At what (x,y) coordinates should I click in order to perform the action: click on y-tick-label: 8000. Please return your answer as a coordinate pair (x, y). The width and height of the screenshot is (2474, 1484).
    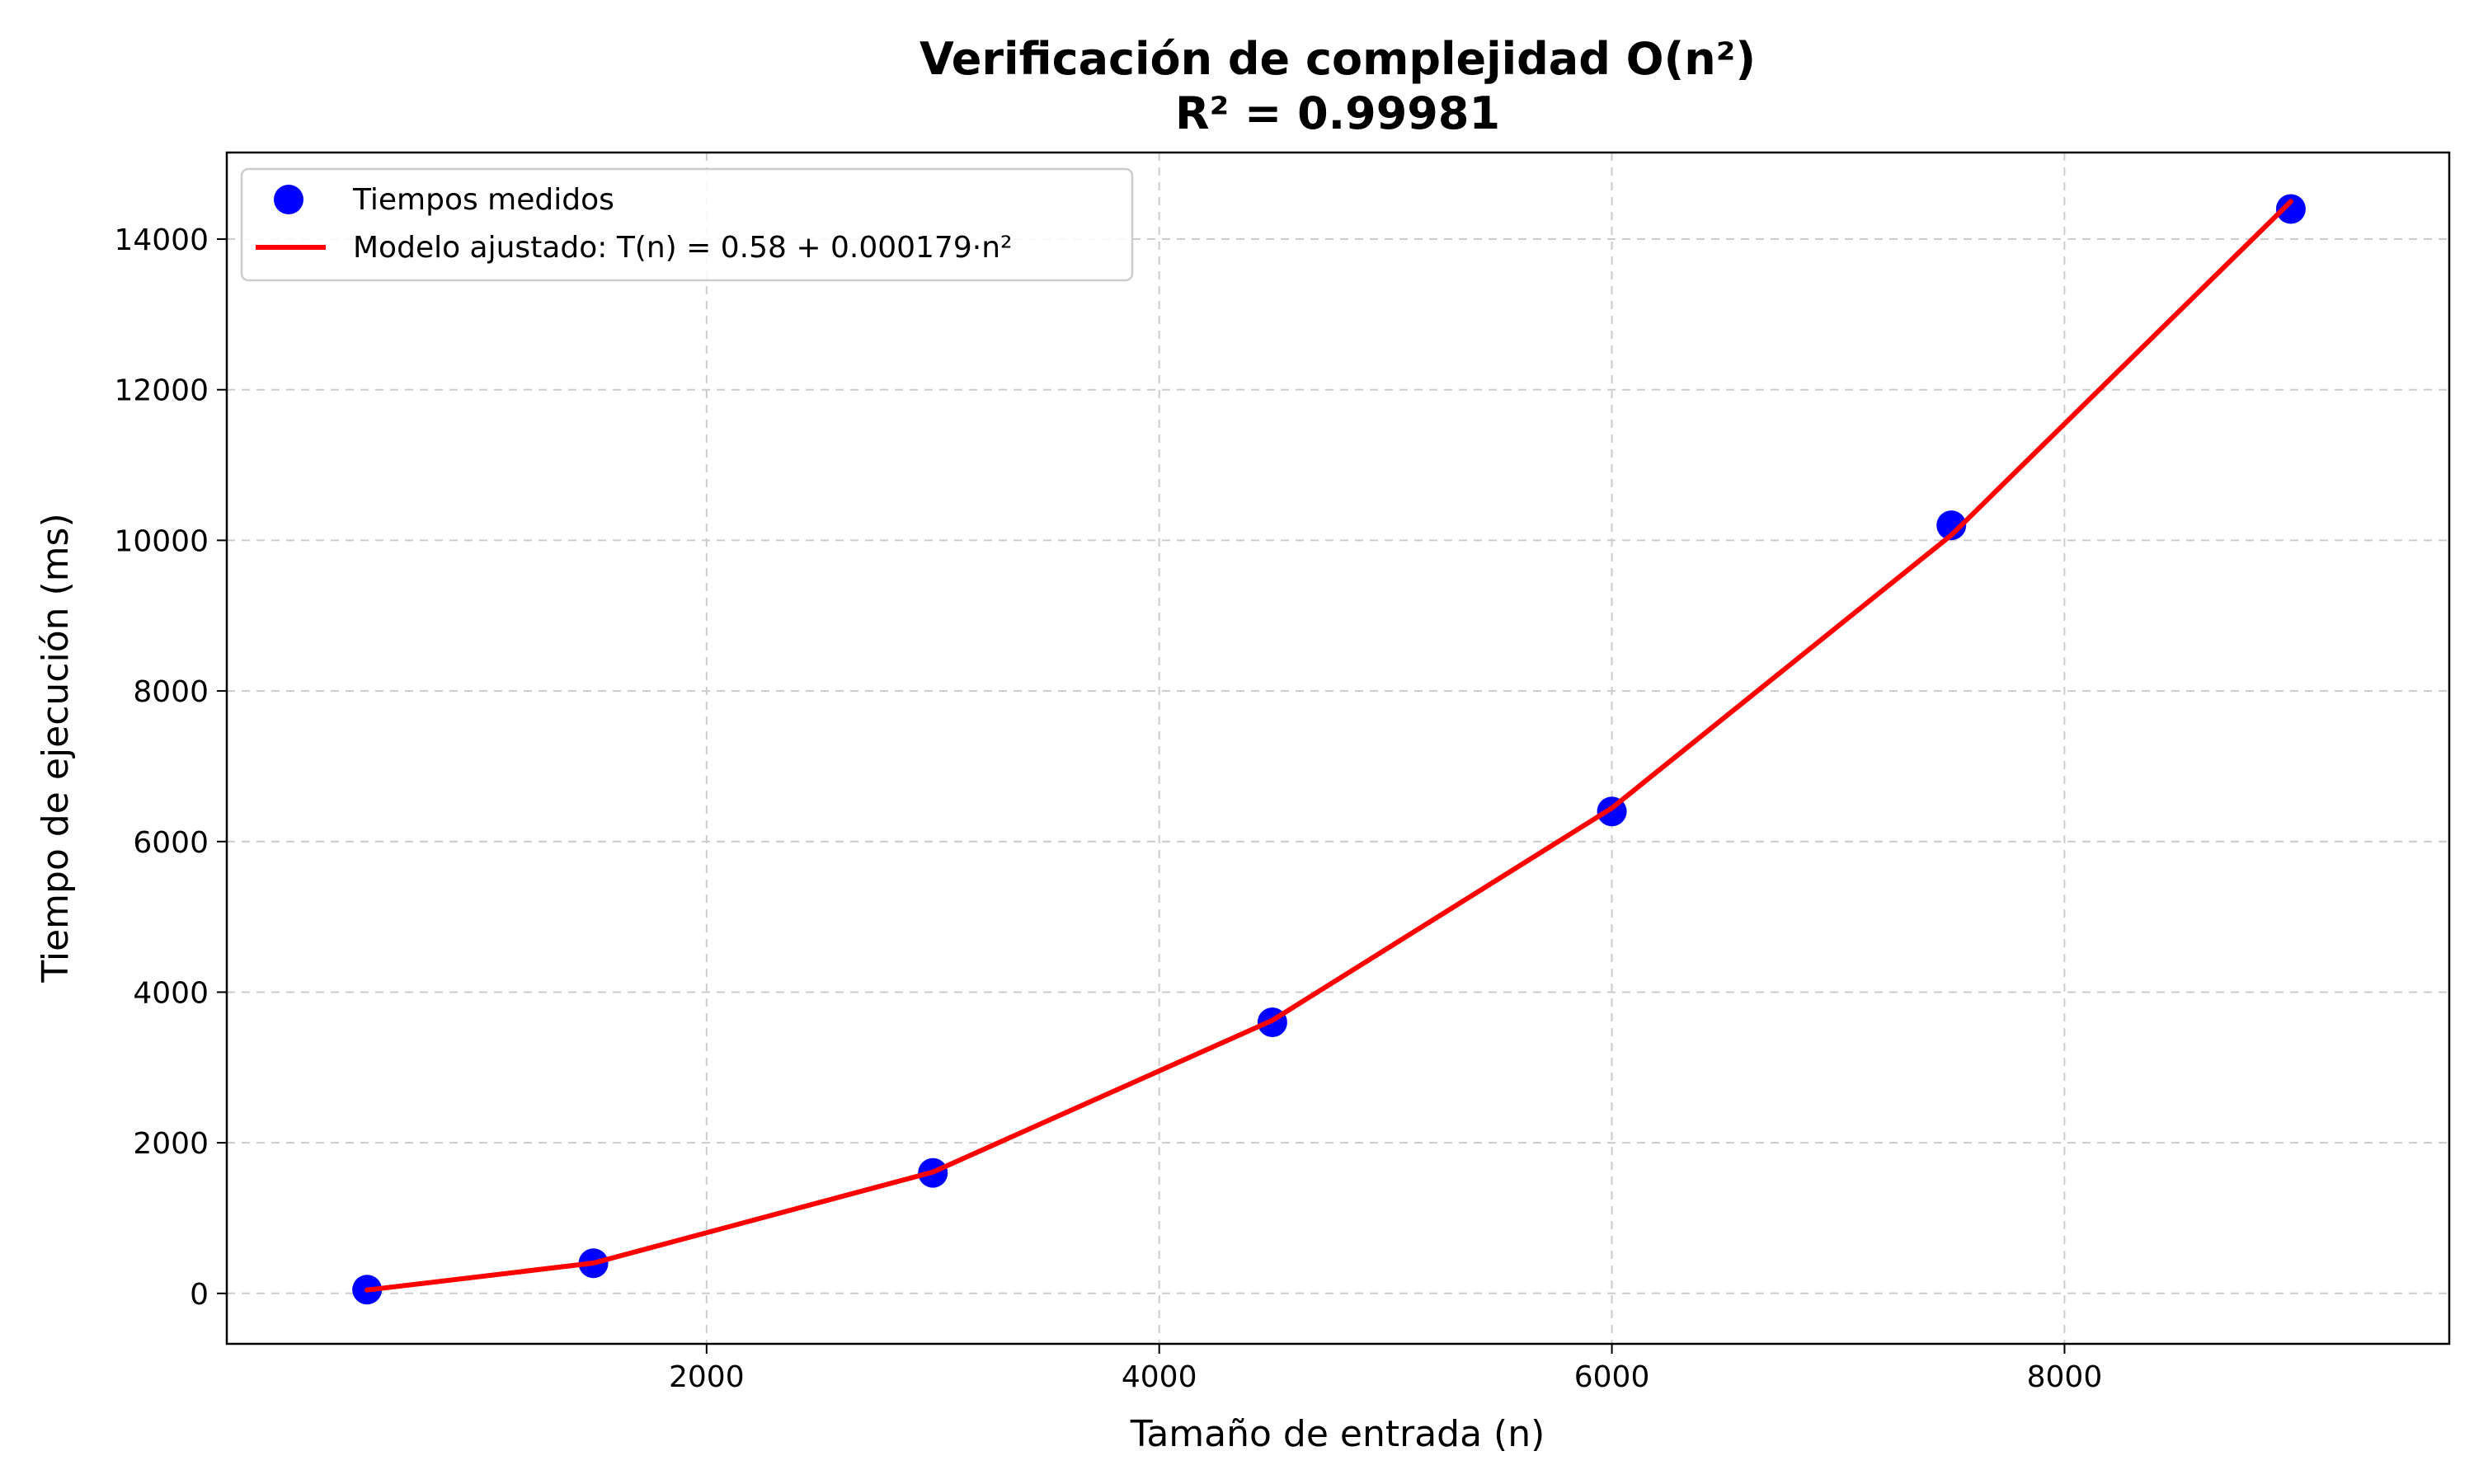
    Looking at the image, I should click on (171, 692).